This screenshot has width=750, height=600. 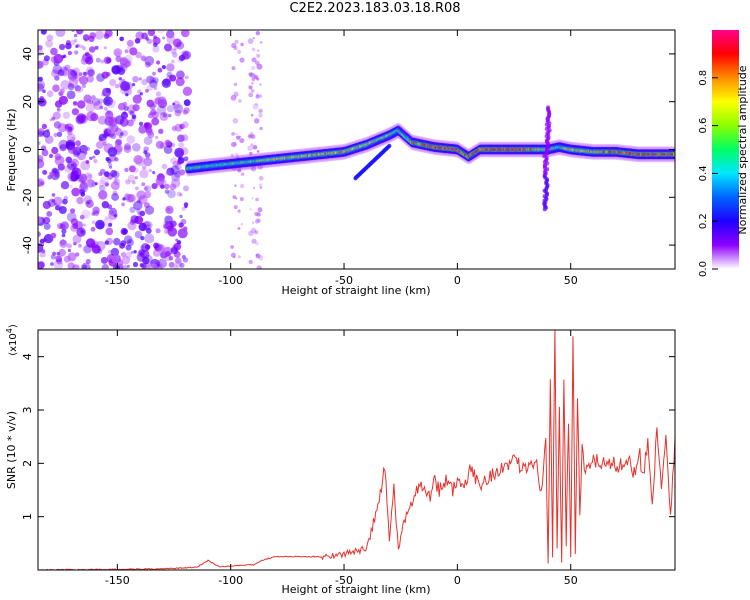 I want to click on colorbar-label: Normalized spectral amplitude, so click(x=742, y=149).